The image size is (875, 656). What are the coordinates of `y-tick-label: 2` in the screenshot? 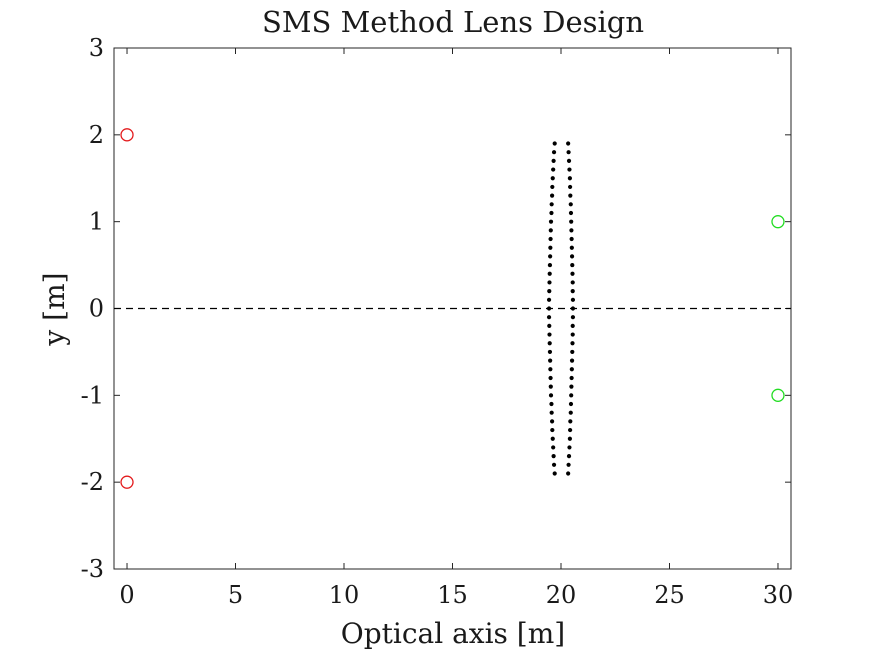 It's located at (96, 135).